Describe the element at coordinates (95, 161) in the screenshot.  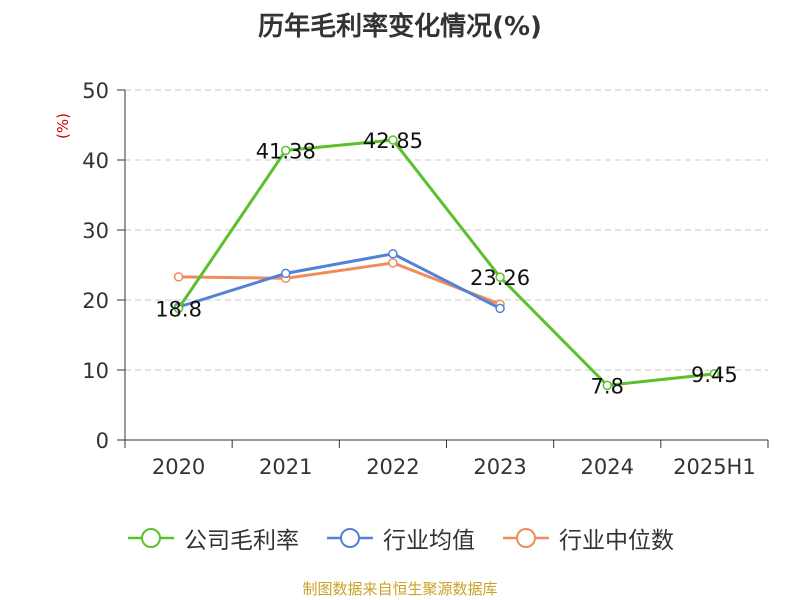
I see `y-tick-label: 40` at that location.